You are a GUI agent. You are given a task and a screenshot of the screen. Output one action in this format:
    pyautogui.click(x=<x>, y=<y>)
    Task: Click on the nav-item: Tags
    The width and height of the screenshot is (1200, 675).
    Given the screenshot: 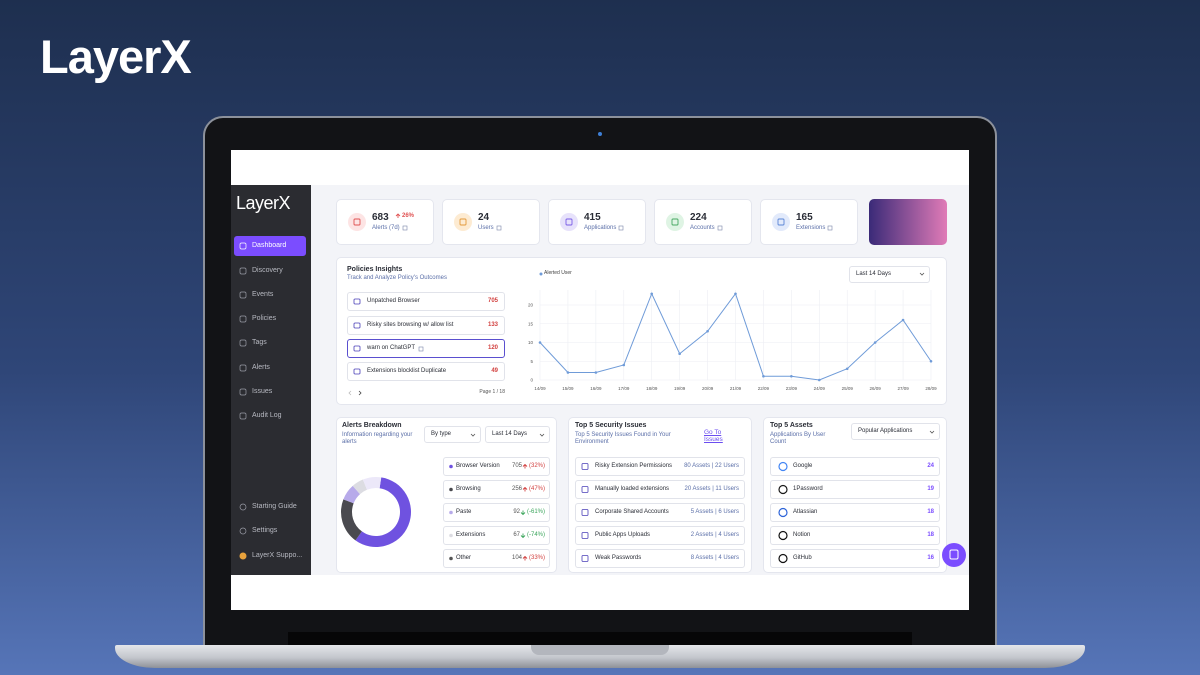 What is the action you would take?
    pyautogui.click(x=259, y=342)
    